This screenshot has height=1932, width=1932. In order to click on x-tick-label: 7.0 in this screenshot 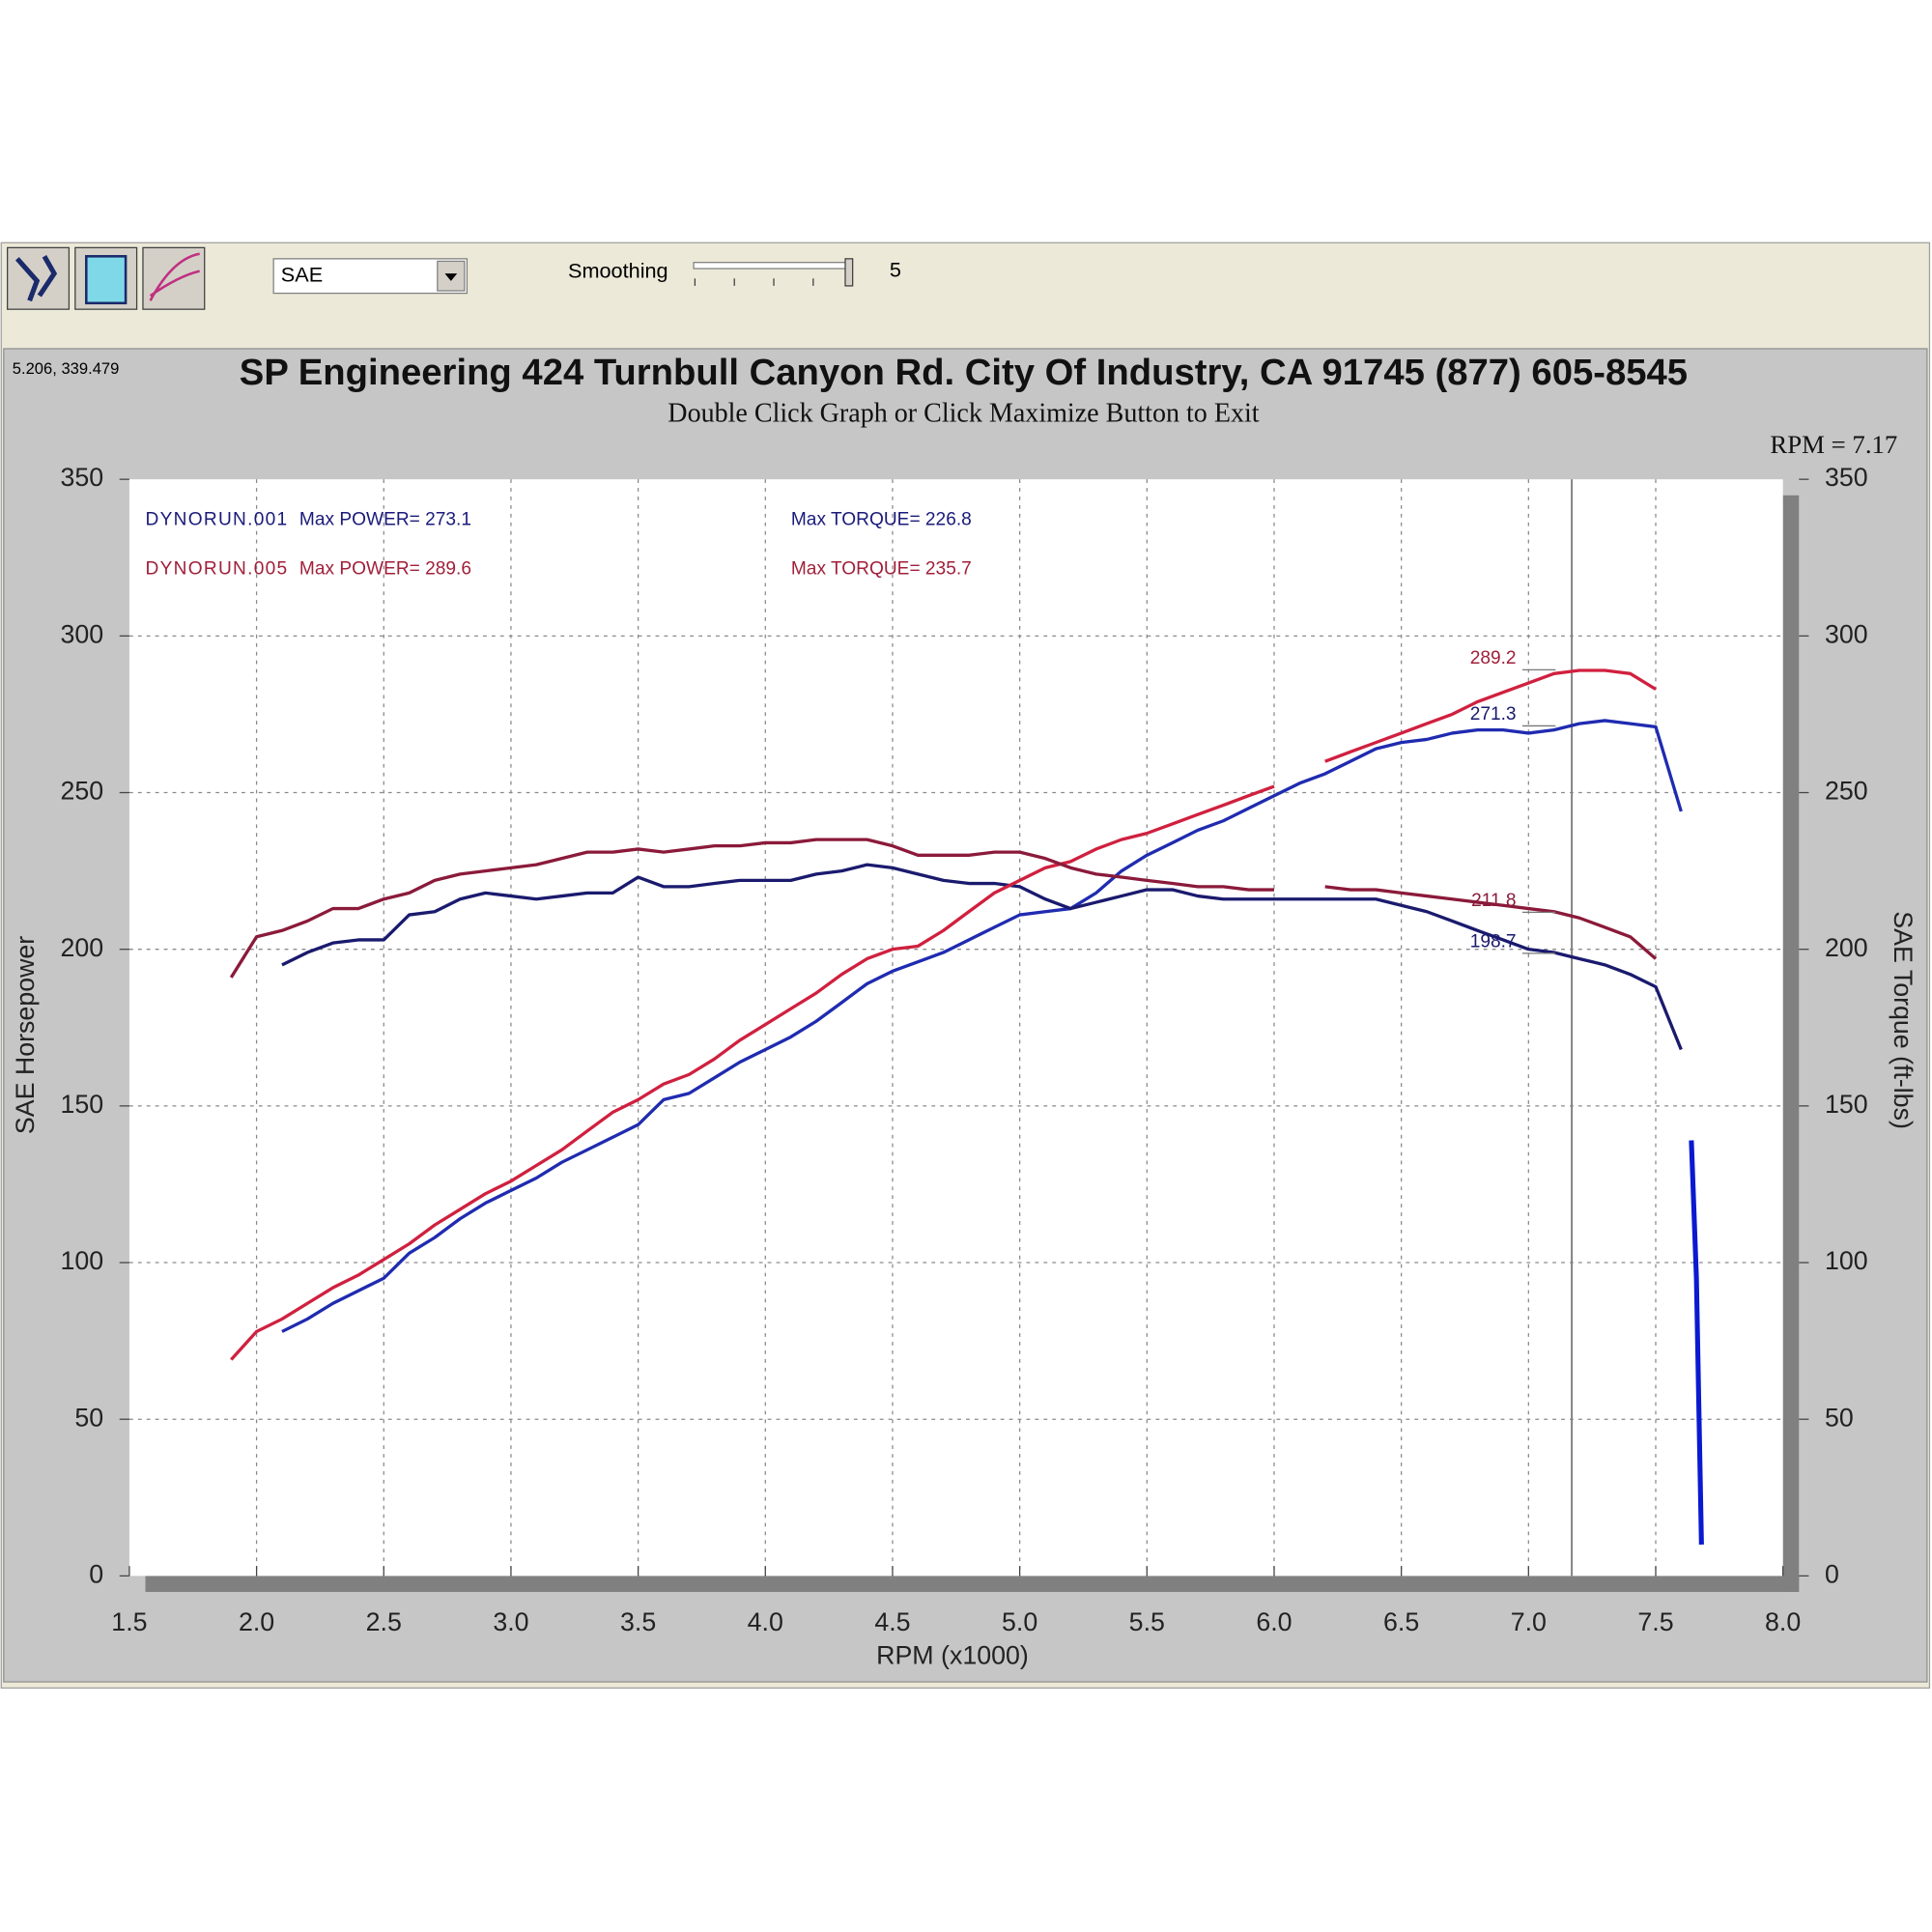, I will do `click(1529, 1621)`.